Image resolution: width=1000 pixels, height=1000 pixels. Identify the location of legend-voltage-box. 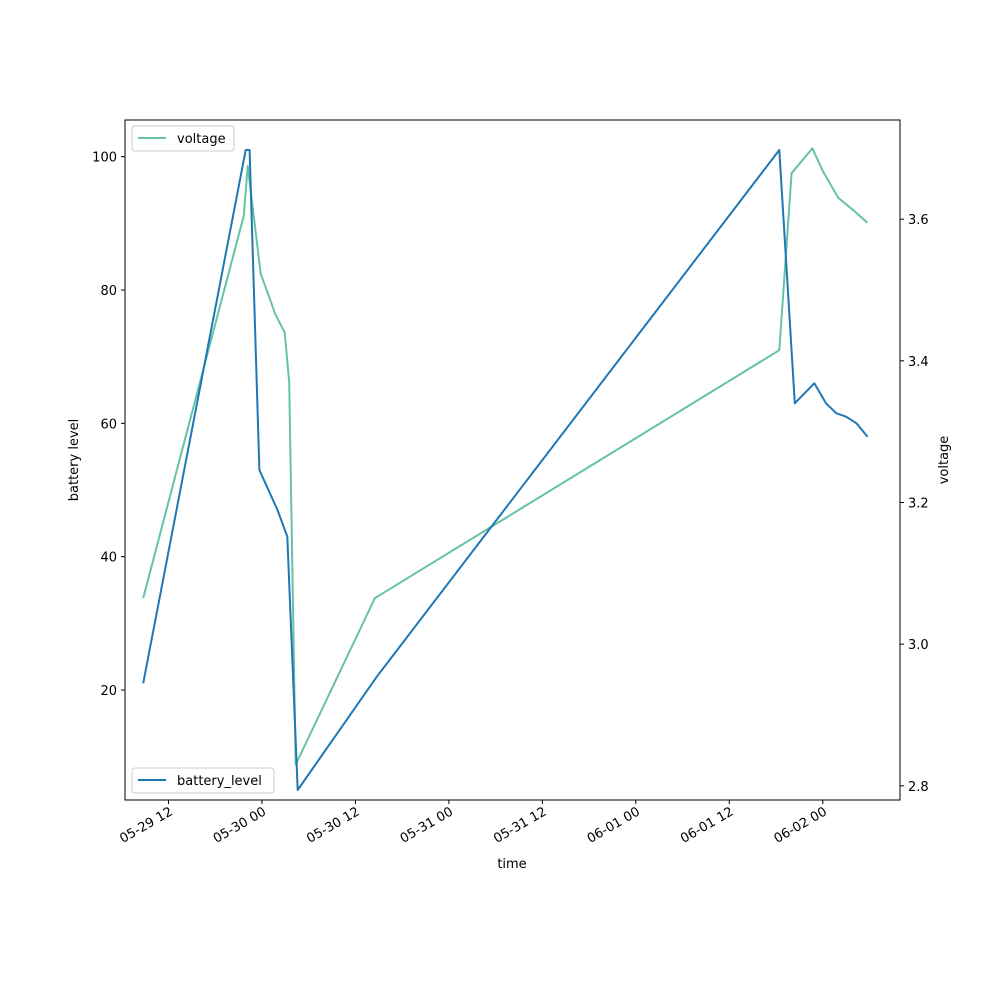
(183, 138).